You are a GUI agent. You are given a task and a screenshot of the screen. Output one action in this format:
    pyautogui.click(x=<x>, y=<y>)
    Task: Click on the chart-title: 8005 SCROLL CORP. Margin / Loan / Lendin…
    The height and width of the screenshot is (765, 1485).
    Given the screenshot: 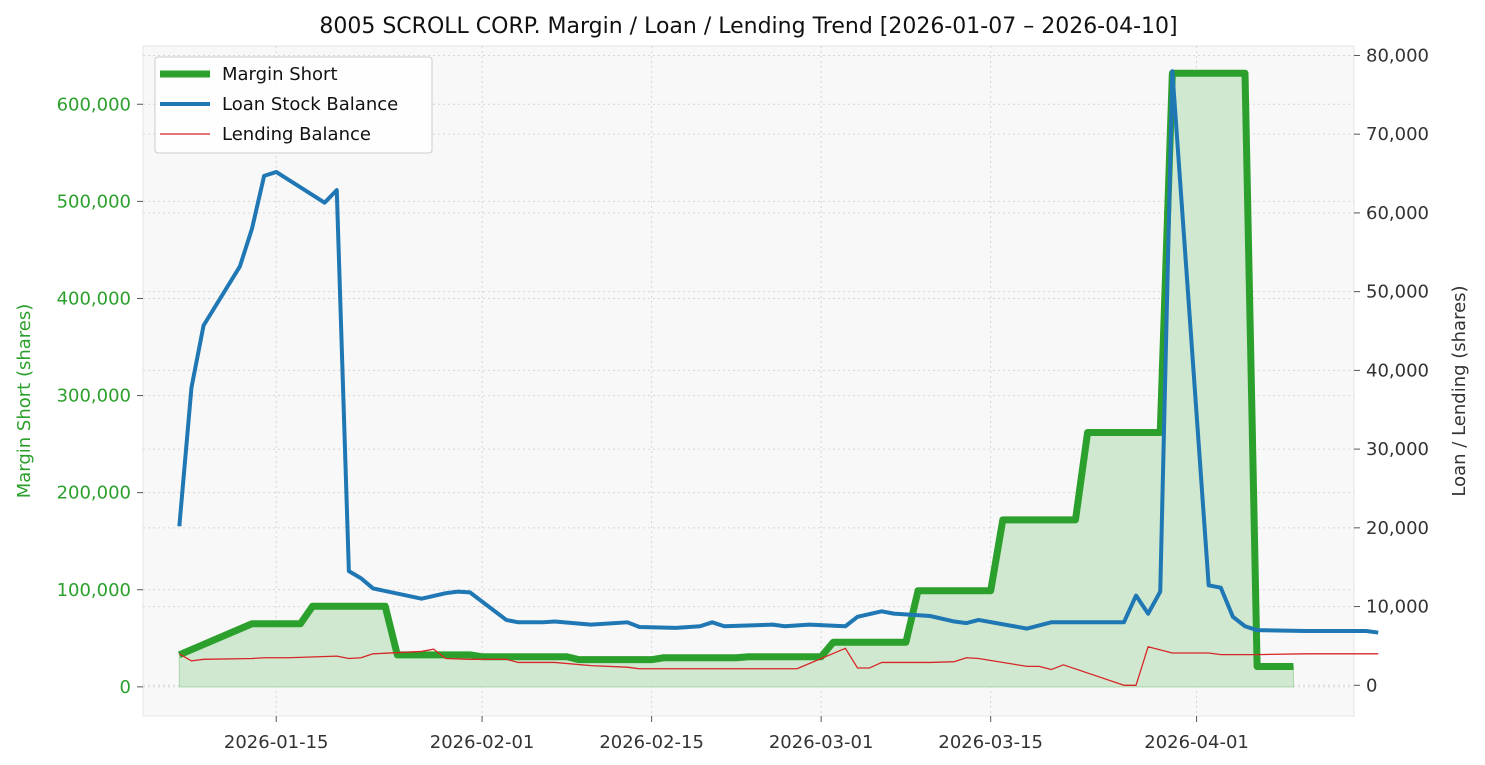 What is the action you would take?
    pyautogui.click(x=748, y=26)
    